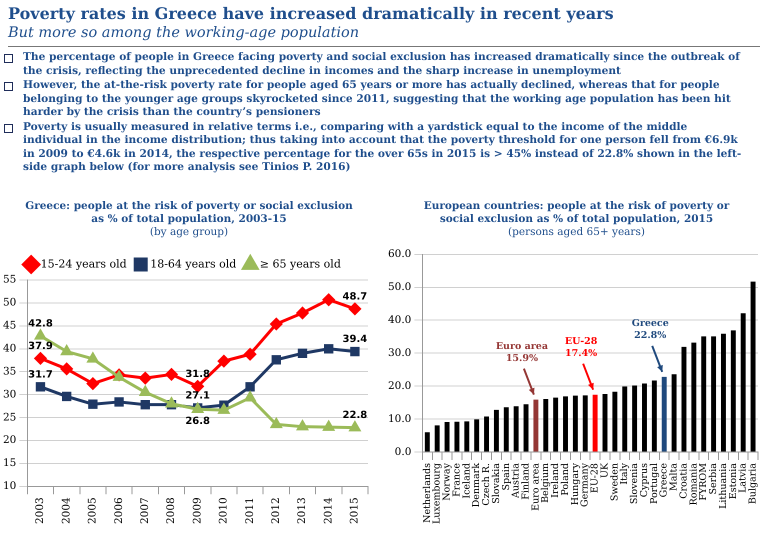  I want to click on x-tick-label: Luxembourg, so click(437, 493).